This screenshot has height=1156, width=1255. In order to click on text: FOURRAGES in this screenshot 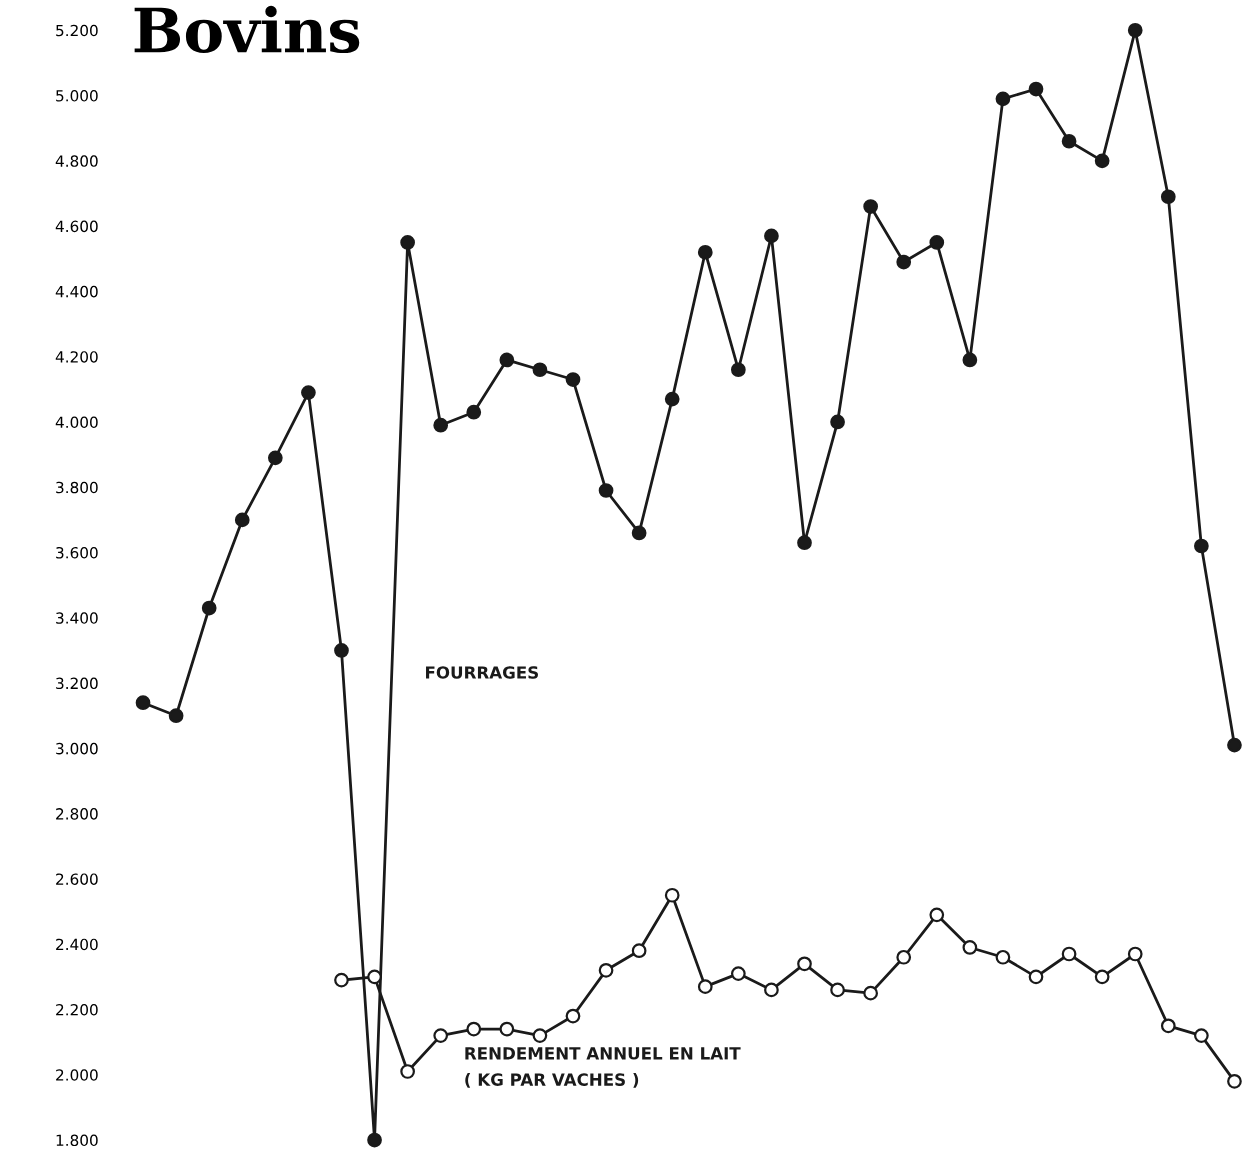, I will do `click(482, 672)`.